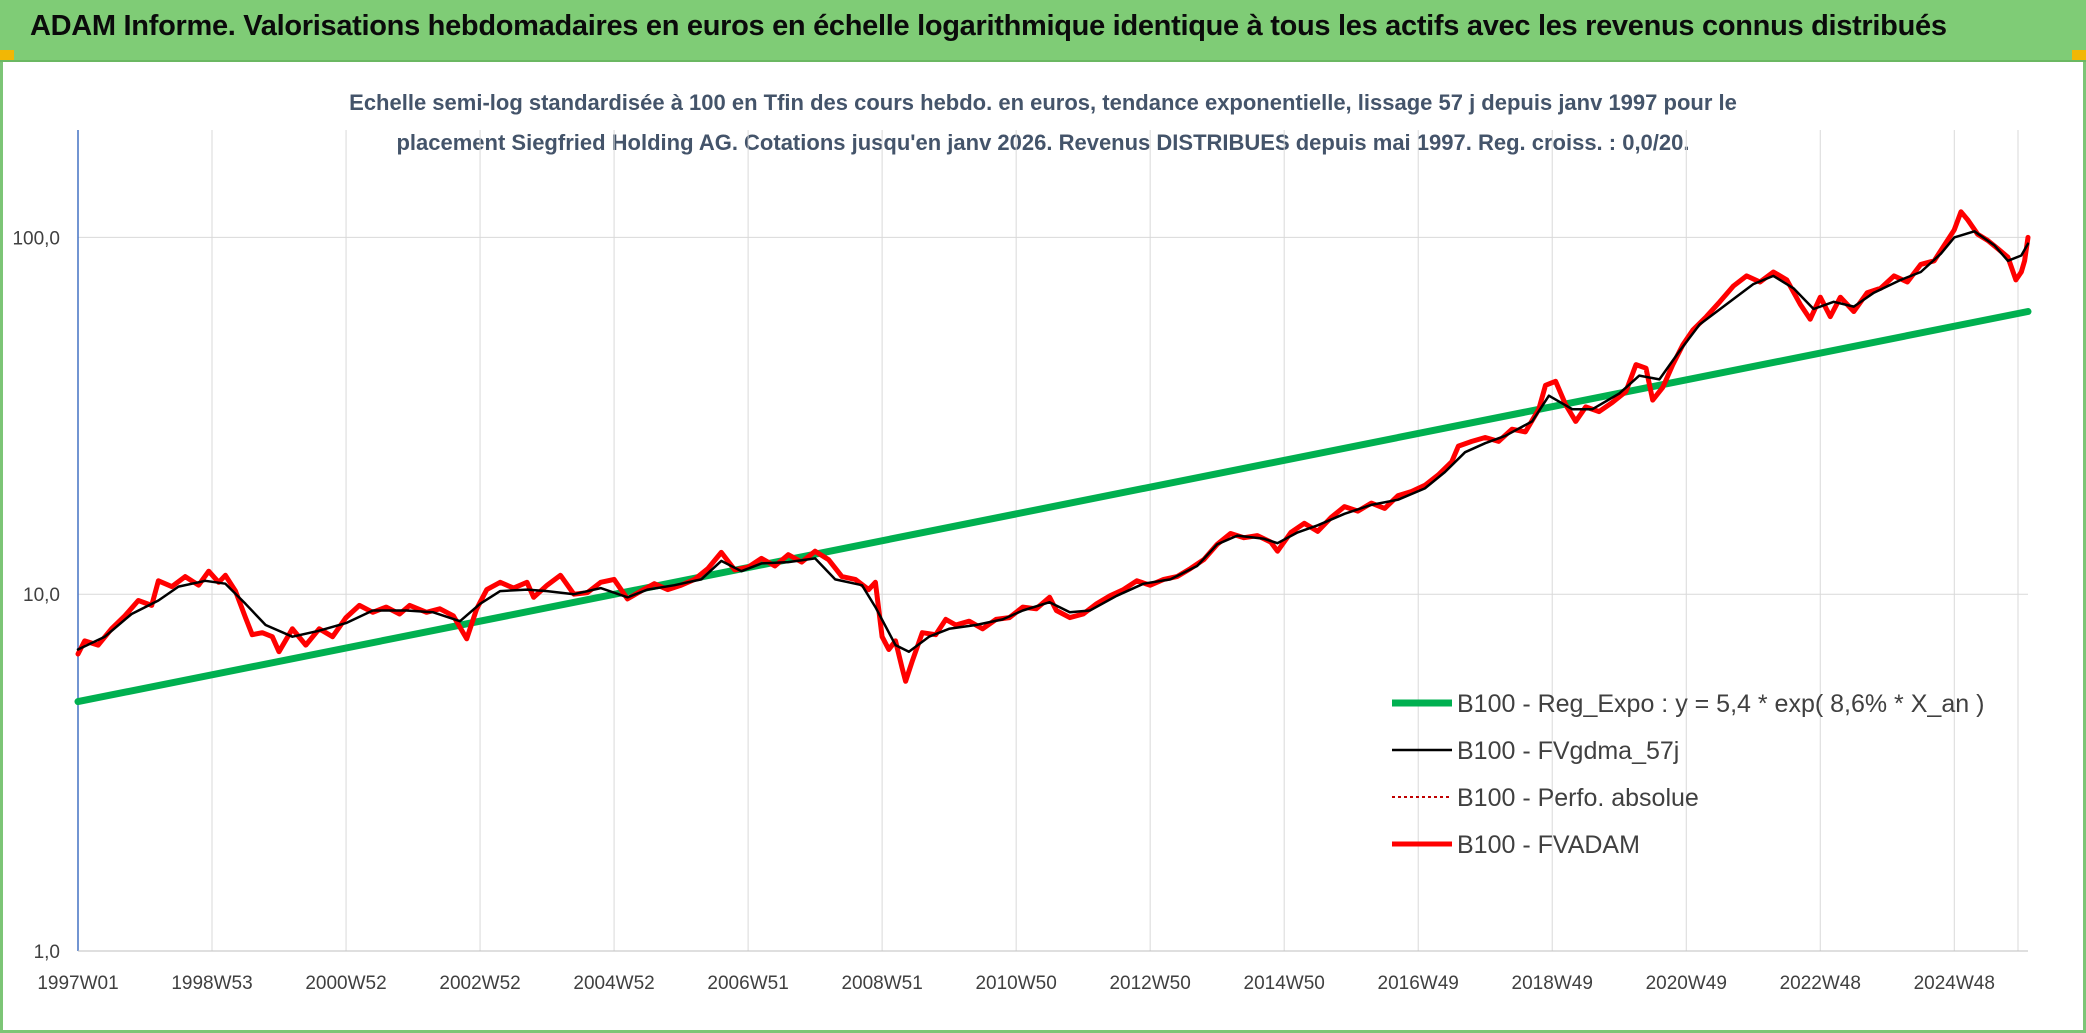  I want to click on x-tick-label: 1998W53, so click(211, 983).